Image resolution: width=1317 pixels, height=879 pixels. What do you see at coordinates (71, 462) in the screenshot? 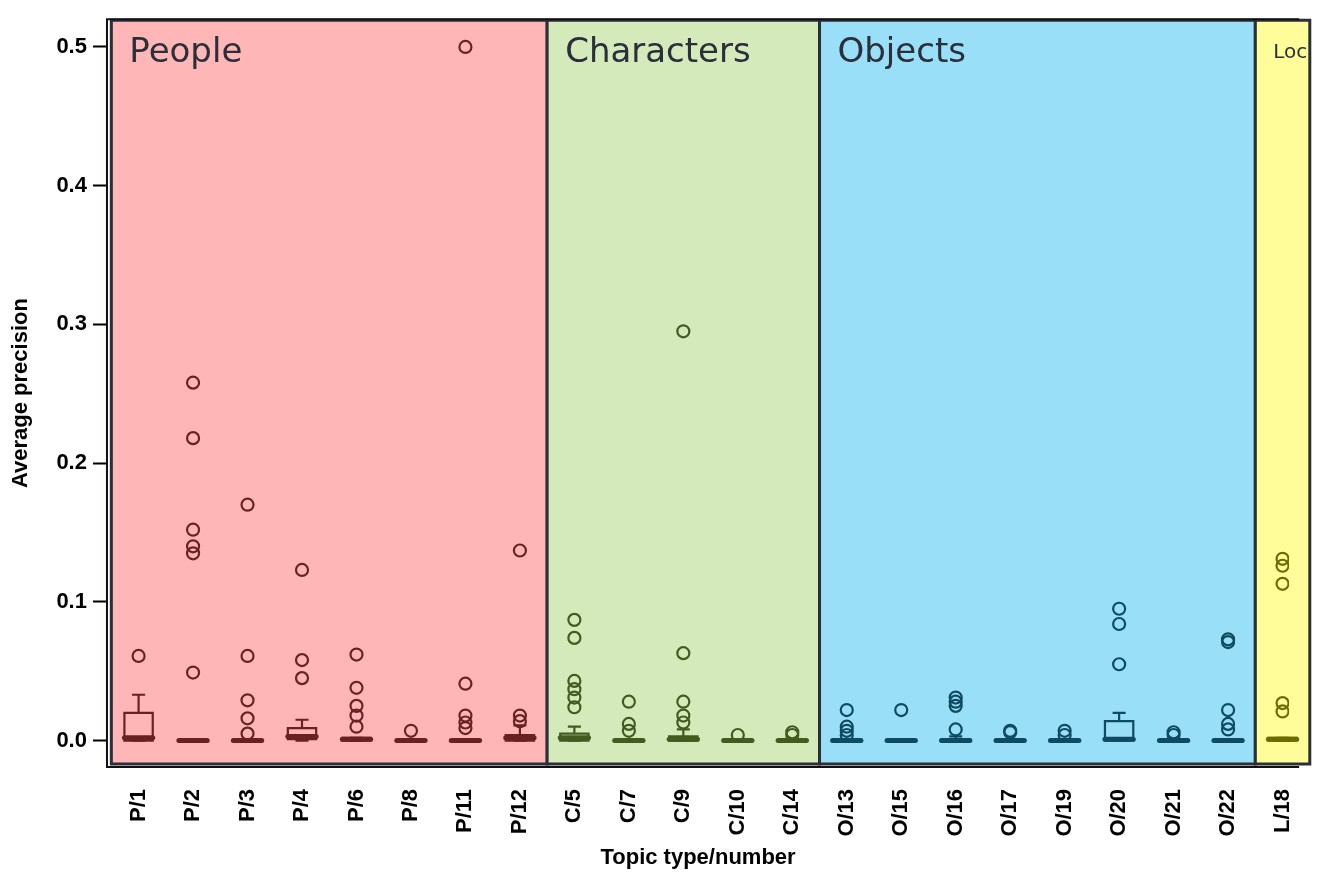
I see `y-tick-label: 0.2` at bounding box center [71, 462].